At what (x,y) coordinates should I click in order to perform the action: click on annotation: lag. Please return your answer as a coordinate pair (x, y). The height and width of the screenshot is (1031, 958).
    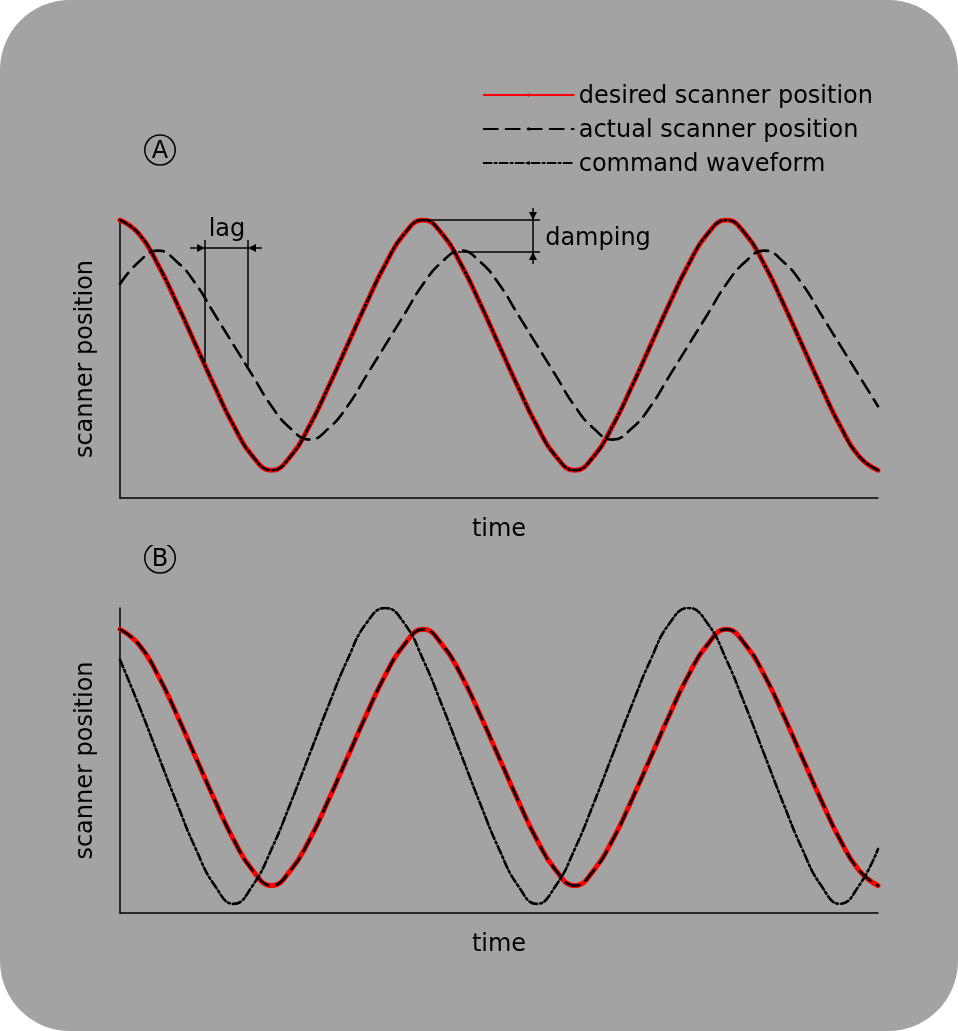
    Looking at the image, I should click on (227, 228).